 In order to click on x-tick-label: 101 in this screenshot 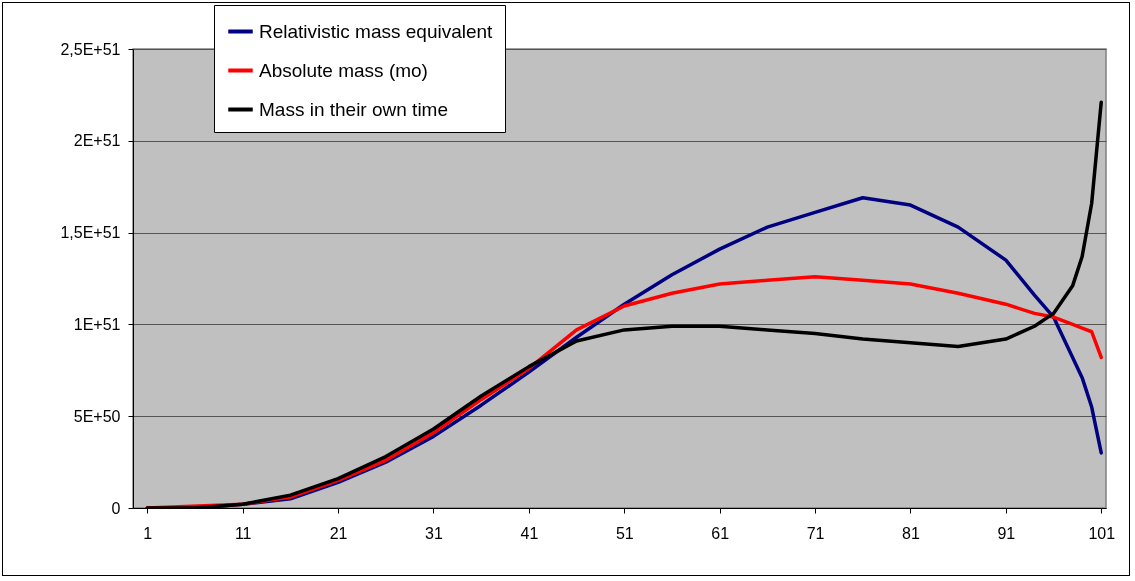, I will do `click(1102, 533)`.